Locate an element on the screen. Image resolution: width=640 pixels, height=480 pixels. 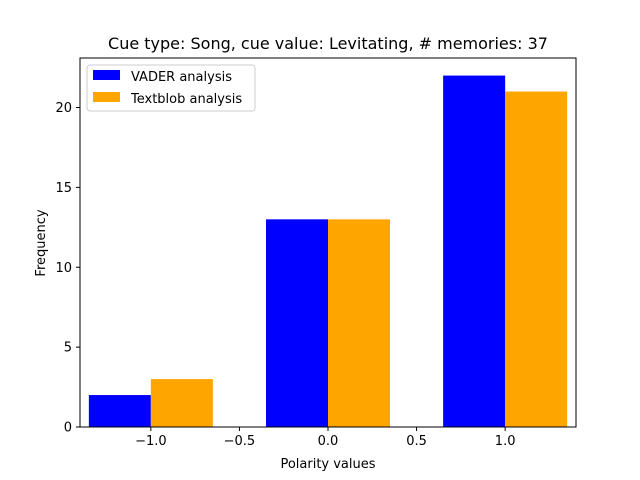
legend-frame is located at coordinates (171, 88).